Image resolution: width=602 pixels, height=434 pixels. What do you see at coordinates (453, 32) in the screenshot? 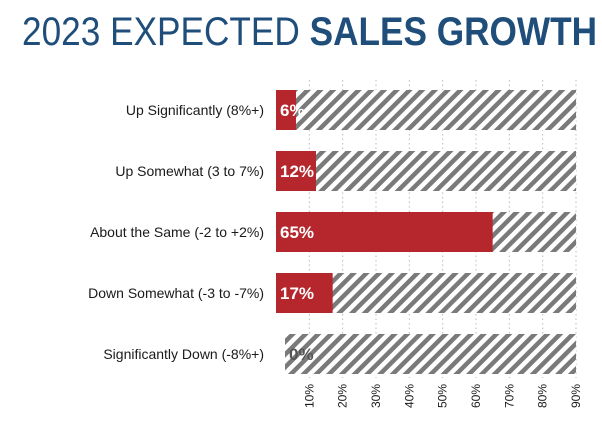
I see `chart-title-bold: SALES GROWTH` at bounding box center [453, 32].